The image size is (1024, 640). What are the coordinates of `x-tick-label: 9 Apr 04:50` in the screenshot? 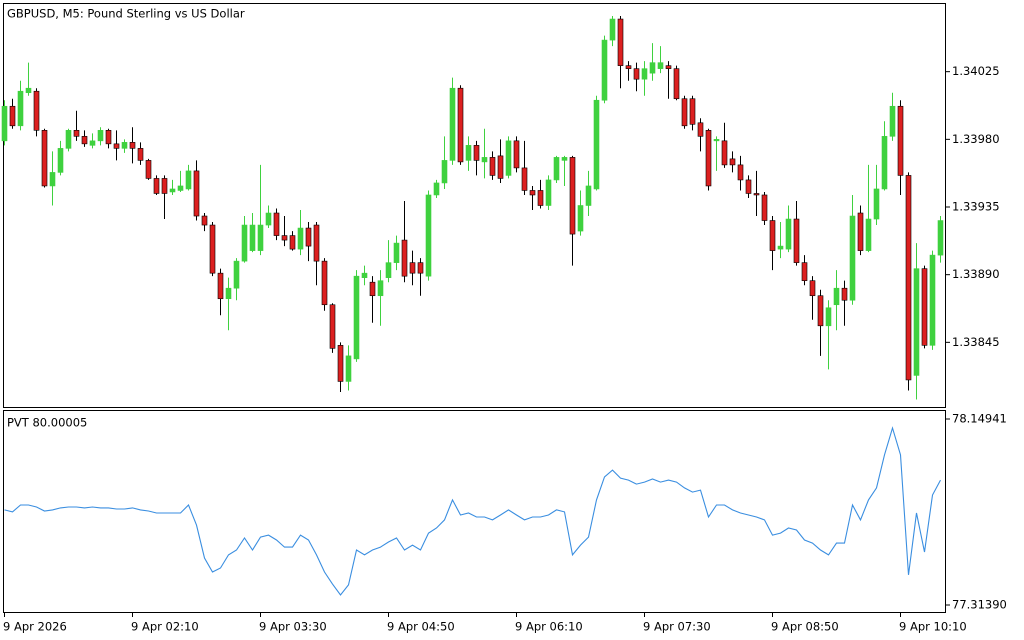 It's located at (421, 627).